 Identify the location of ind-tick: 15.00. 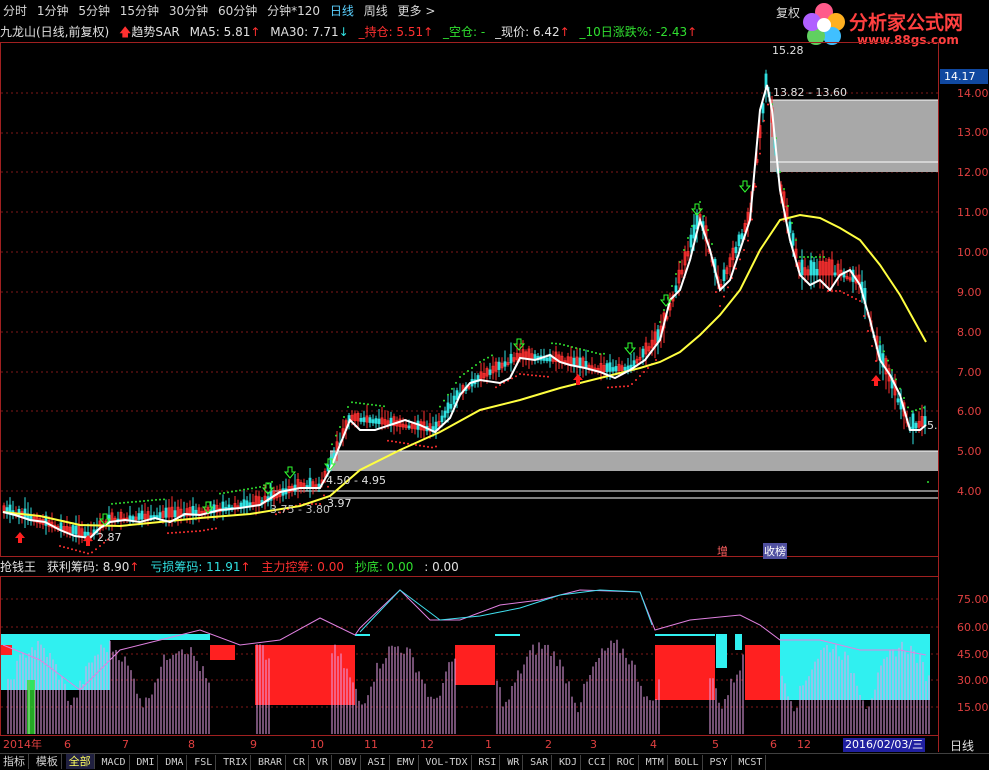
(973, 707).